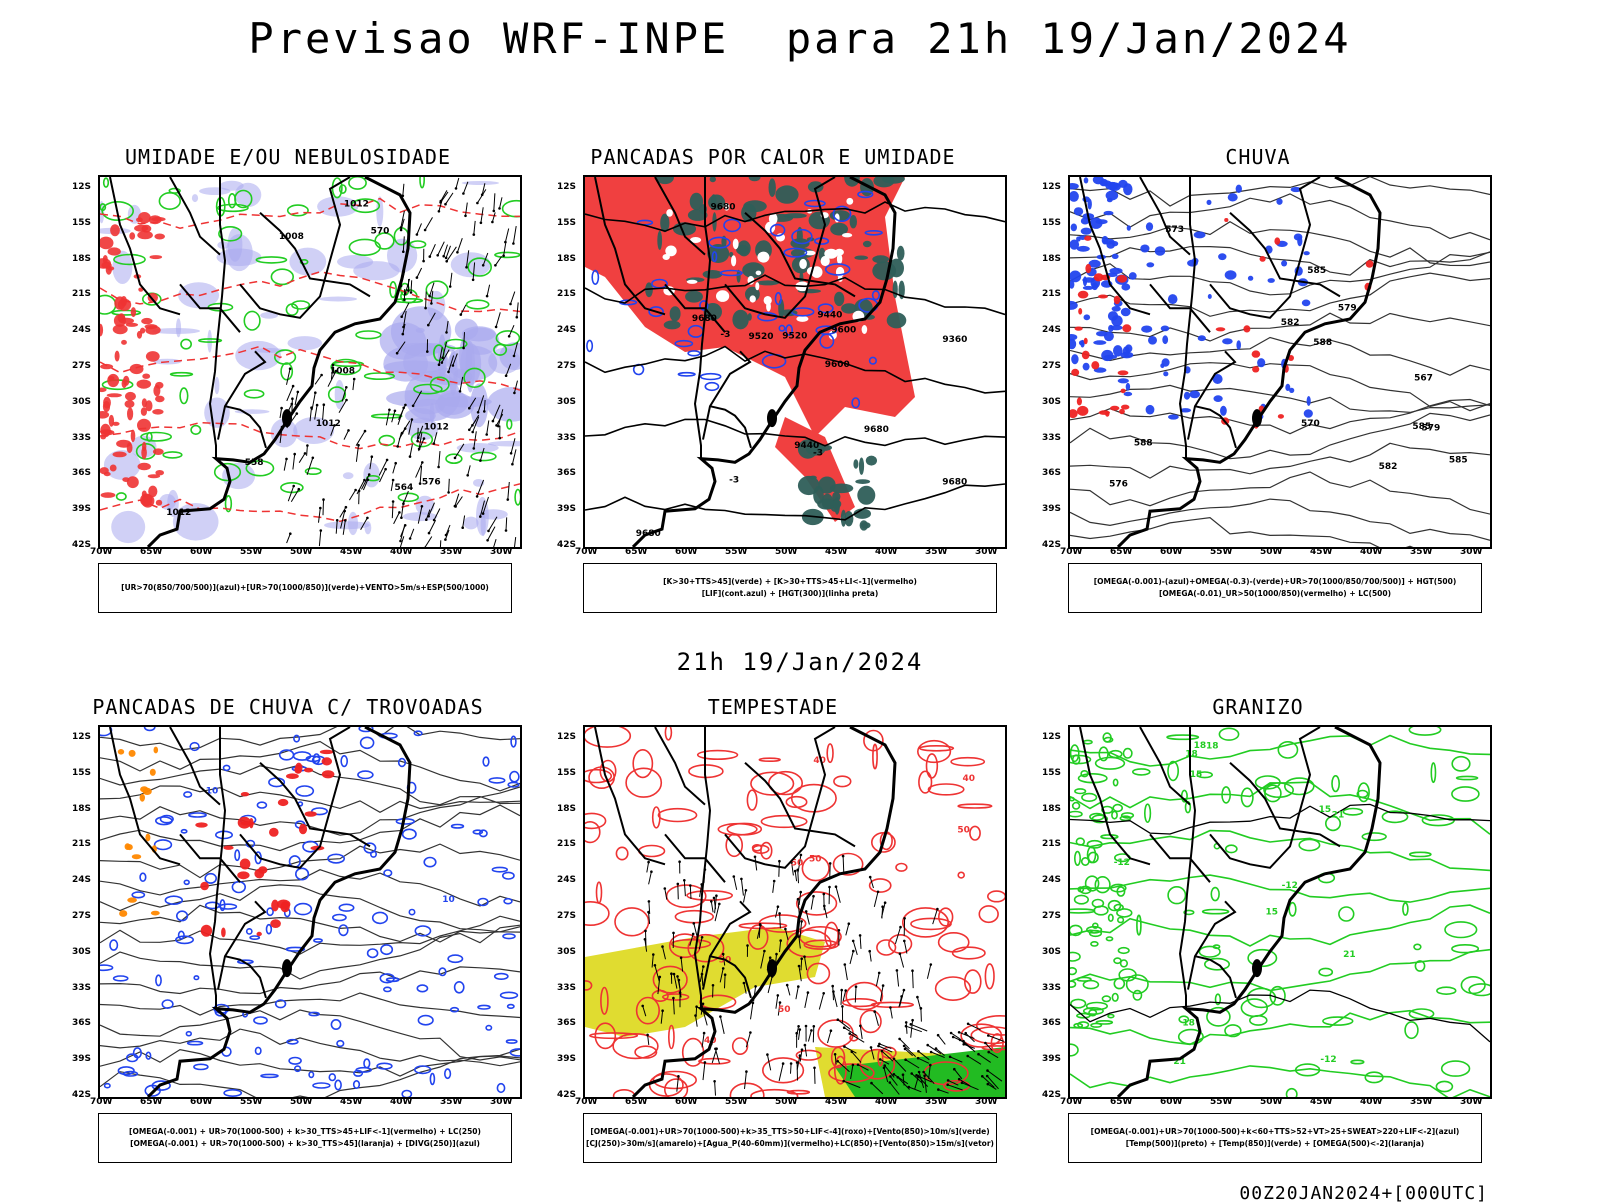 This screenshot has width=1600, height=1204. Describe the element at coordinates (101, 1102) in the screenshot. I see `lon-tick-label: 70W` at that location.